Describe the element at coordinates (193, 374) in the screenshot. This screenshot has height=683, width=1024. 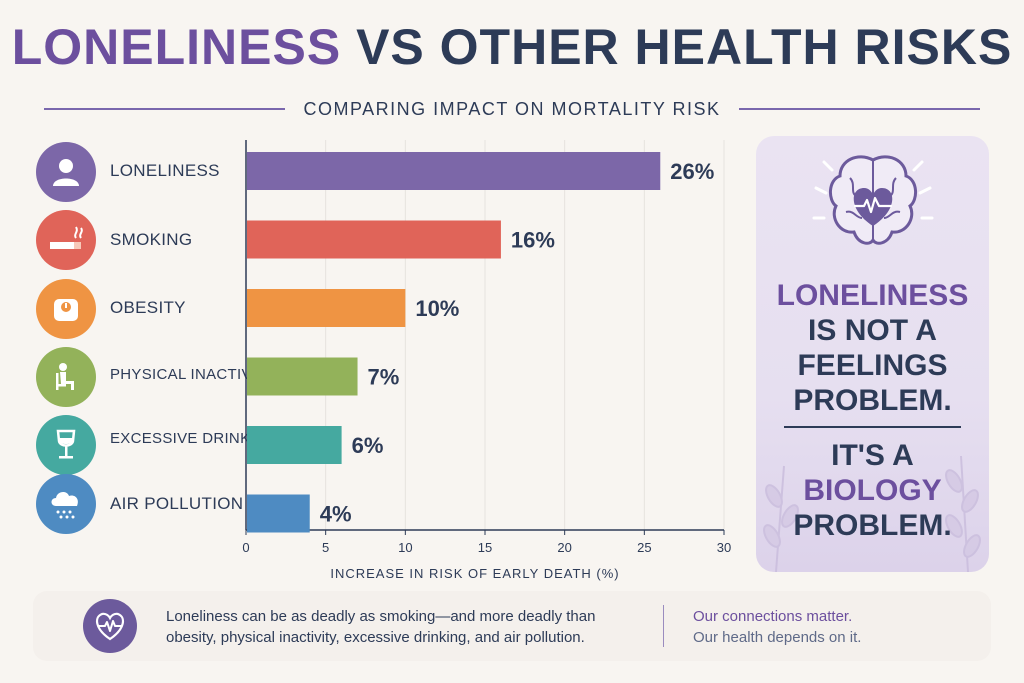
I see `category-label-physical-inactivity: PHYSICAL INACTIVITY` at that location.